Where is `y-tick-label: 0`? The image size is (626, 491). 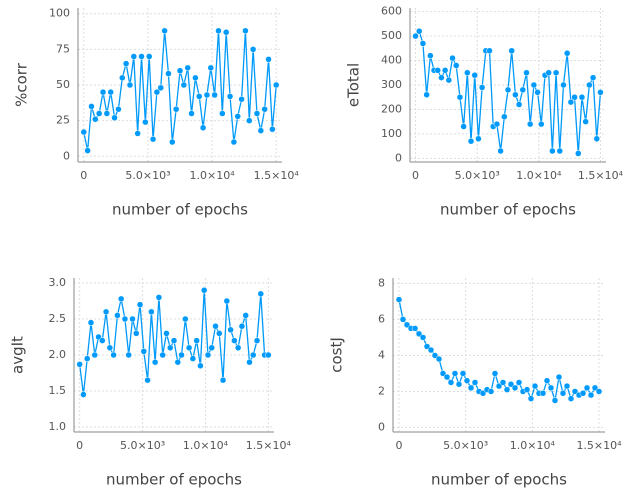
y-tick-label: 0 is located at coordinates (398, 157).